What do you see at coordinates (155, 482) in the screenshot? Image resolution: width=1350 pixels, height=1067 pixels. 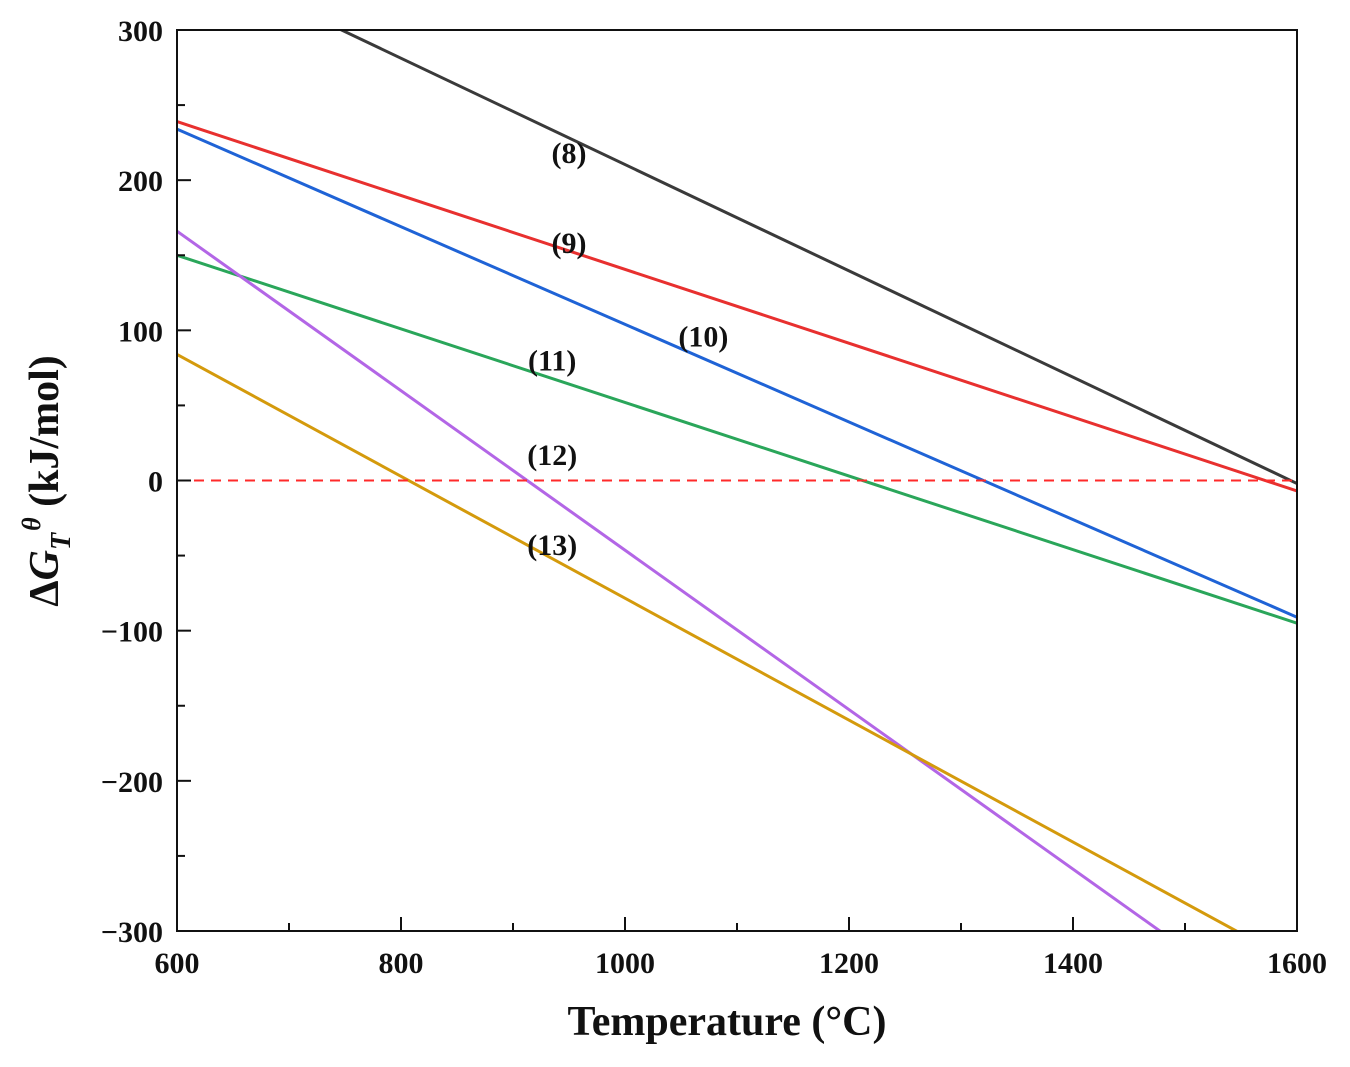 I see `y-tick-label: 0` at bounding box center [155, 482].